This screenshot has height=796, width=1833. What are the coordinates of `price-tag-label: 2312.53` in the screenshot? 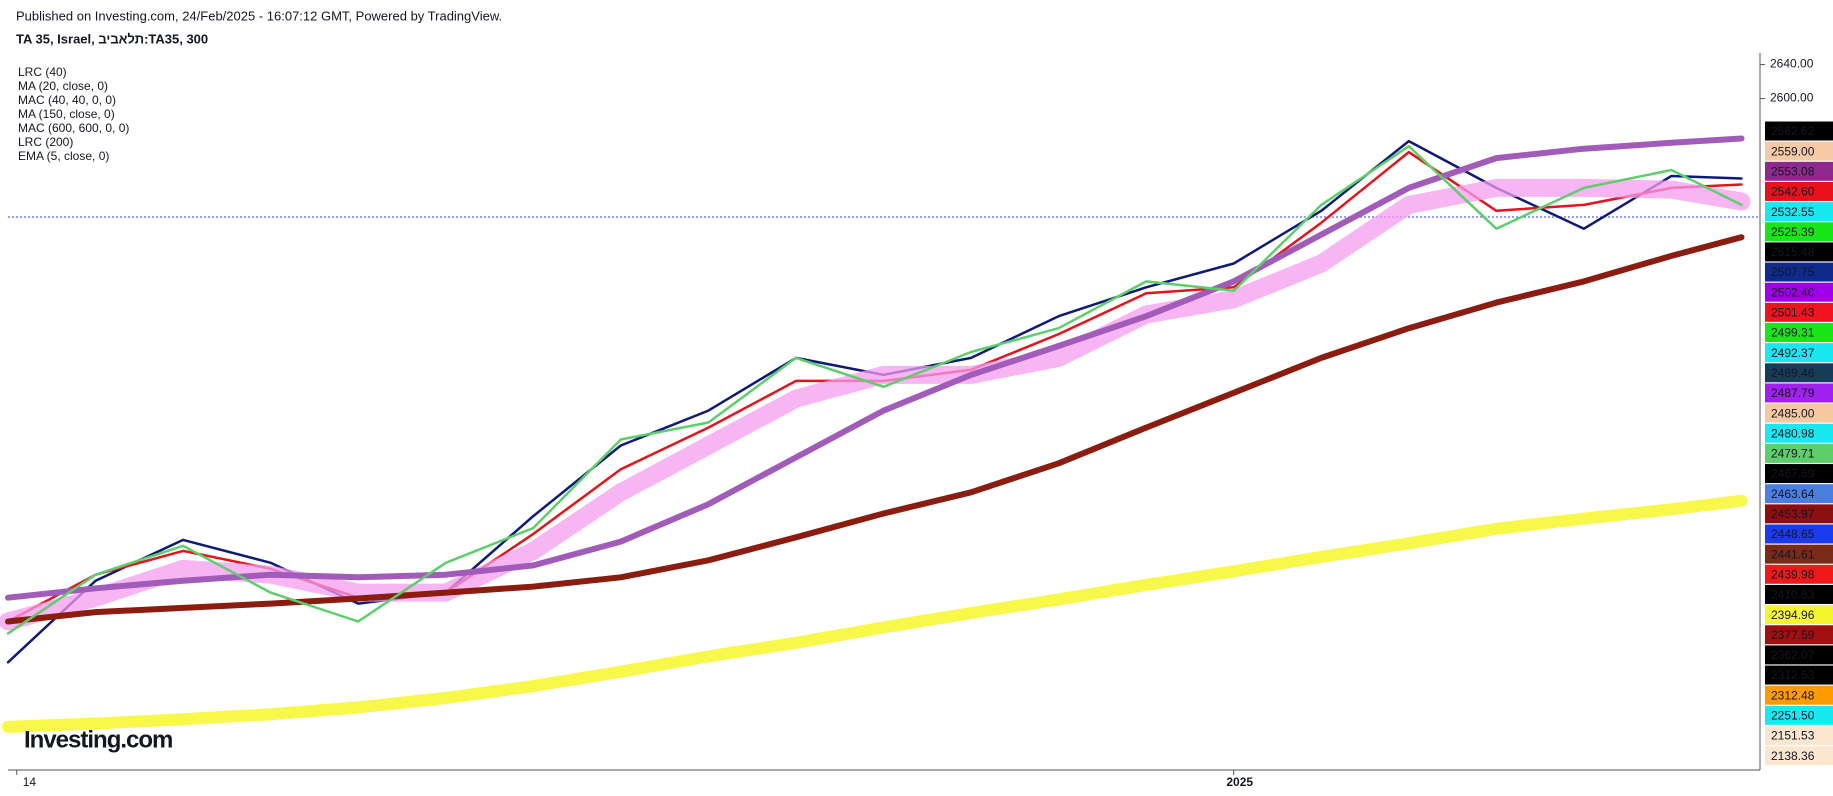 It's located at (1793, 675).